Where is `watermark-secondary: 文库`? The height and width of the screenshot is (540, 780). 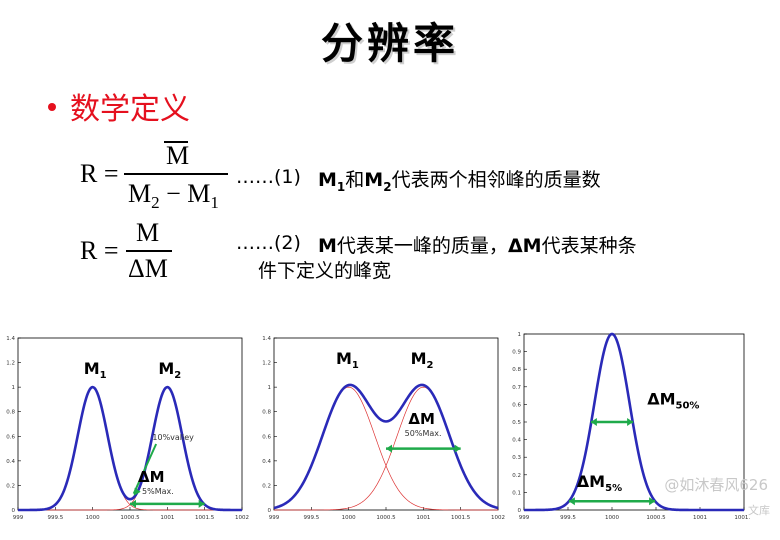
watermark-secondary: 文库 is located at coordinates (759, 510).